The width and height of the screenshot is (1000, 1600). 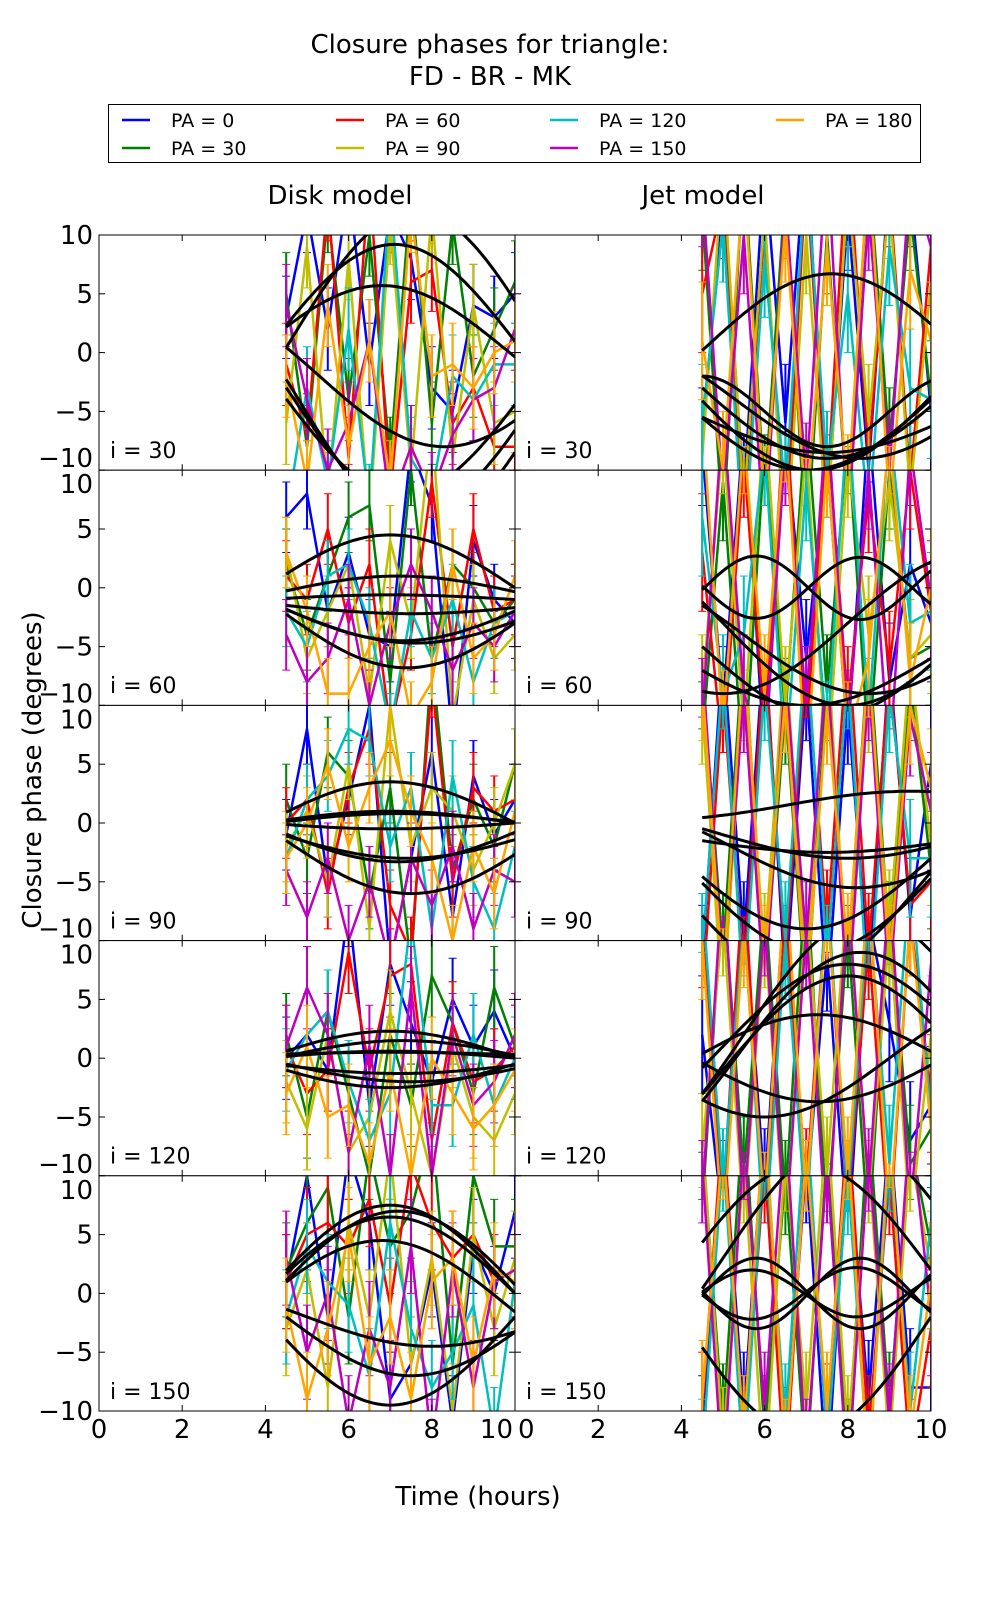 What do you see at coordinates (764, 1430) in the screenshot?
I see `x-tick-label: 6` at bounding box center [764, 1430].